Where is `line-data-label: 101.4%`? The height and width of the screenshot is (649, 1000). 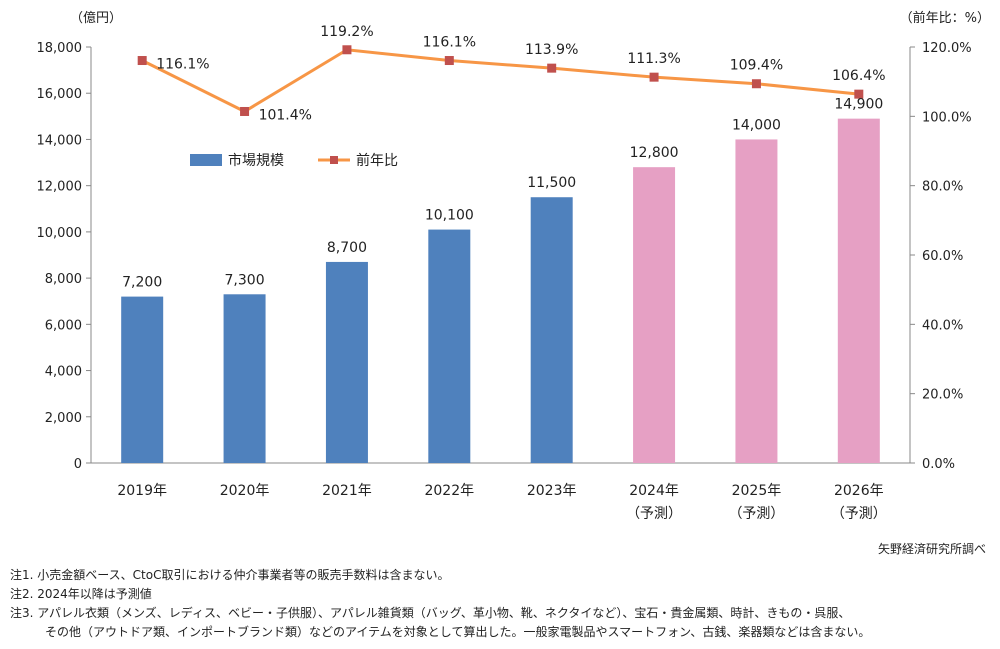
line-data-label: 101.4% is located at coordinates (285, 115).